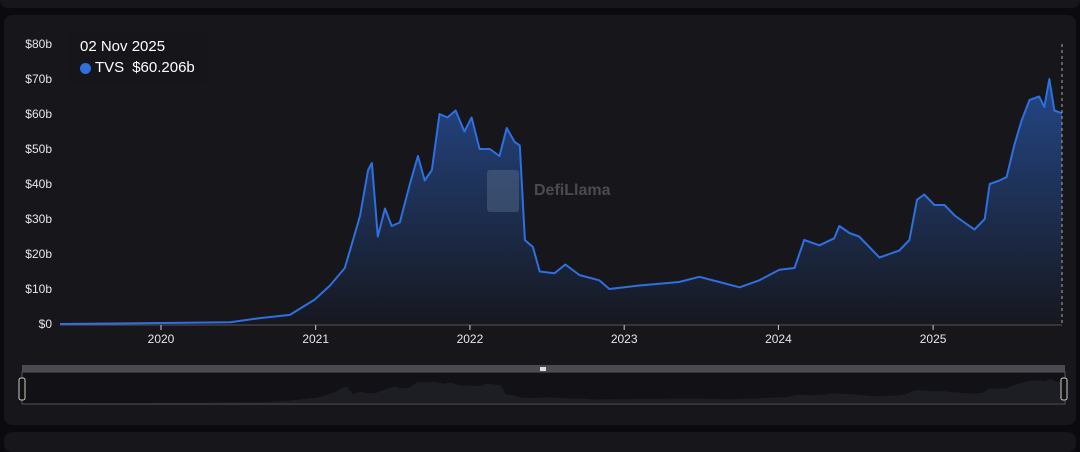  I want to click on watermark-text: DefiLlama, so click(572, 190).